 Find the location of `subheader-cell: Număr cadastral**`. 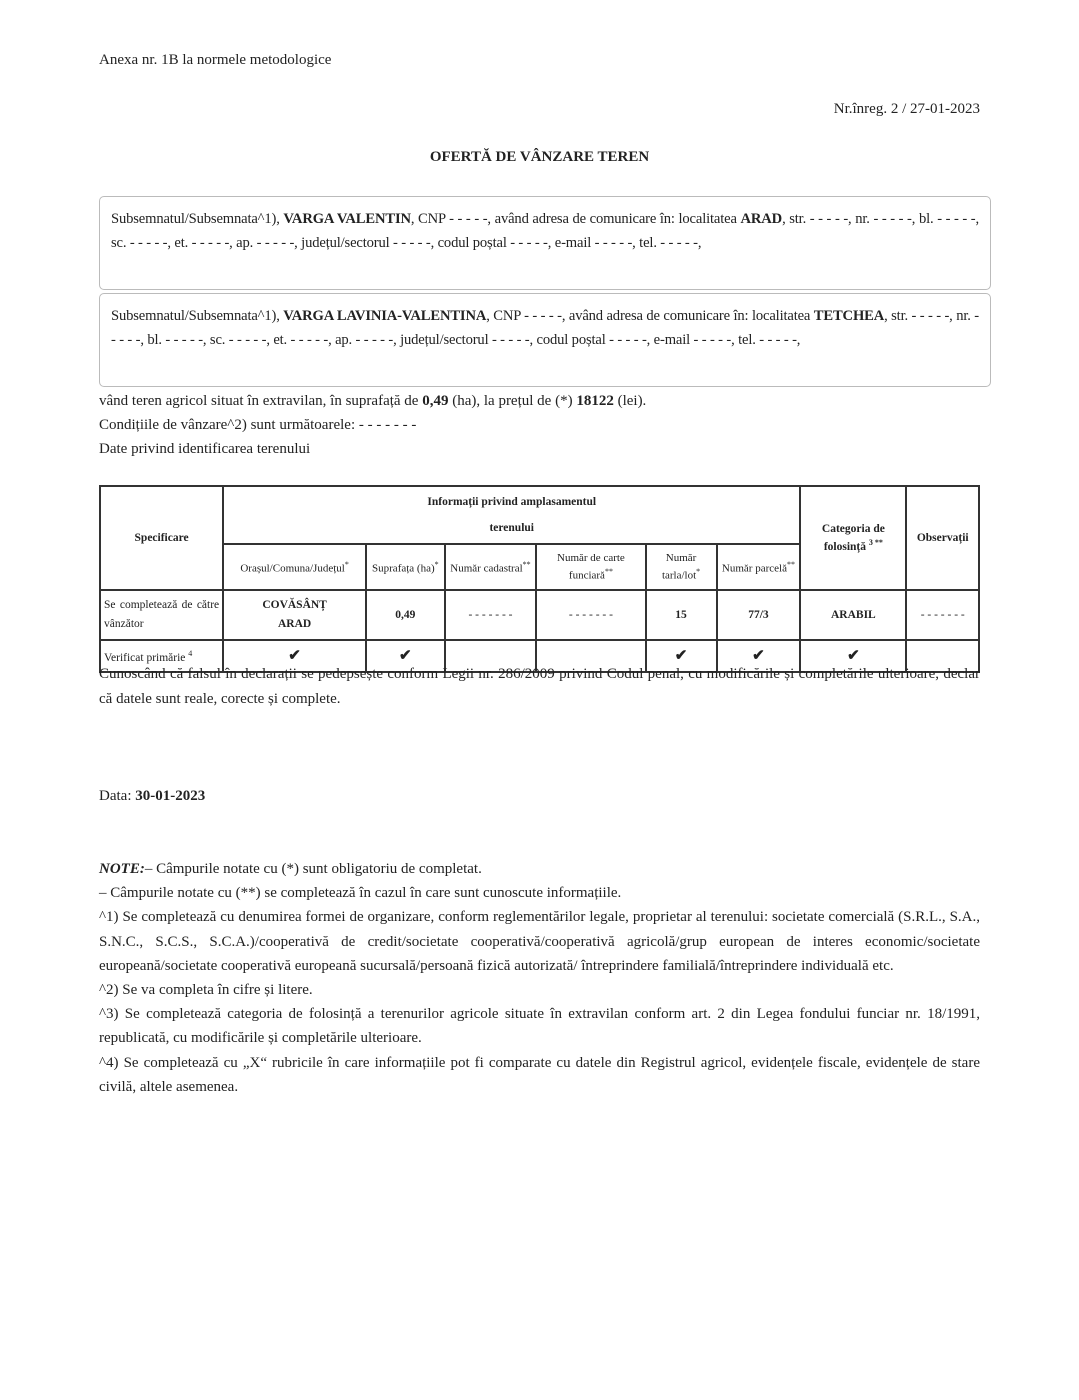

subheader-cell: Număr cadastral** is located at coordinates (490, 567).